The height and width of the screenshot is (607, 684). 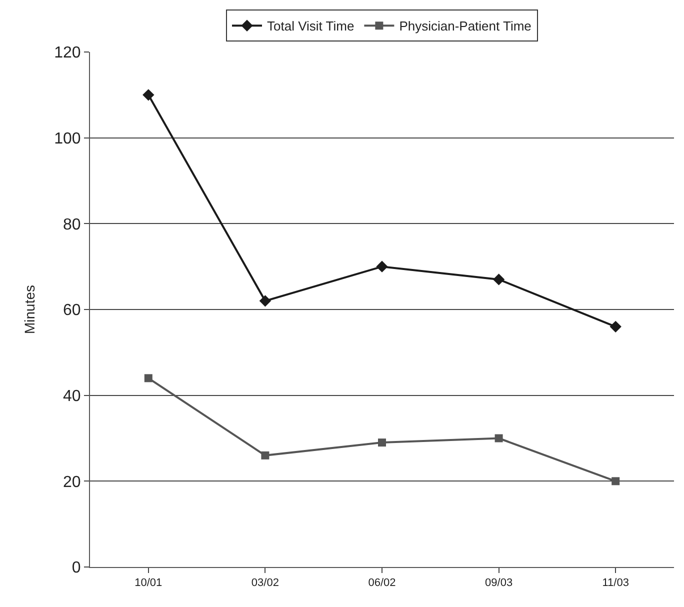 I want to click on x-tick-label: 06/02, so click(x=382, y=583).